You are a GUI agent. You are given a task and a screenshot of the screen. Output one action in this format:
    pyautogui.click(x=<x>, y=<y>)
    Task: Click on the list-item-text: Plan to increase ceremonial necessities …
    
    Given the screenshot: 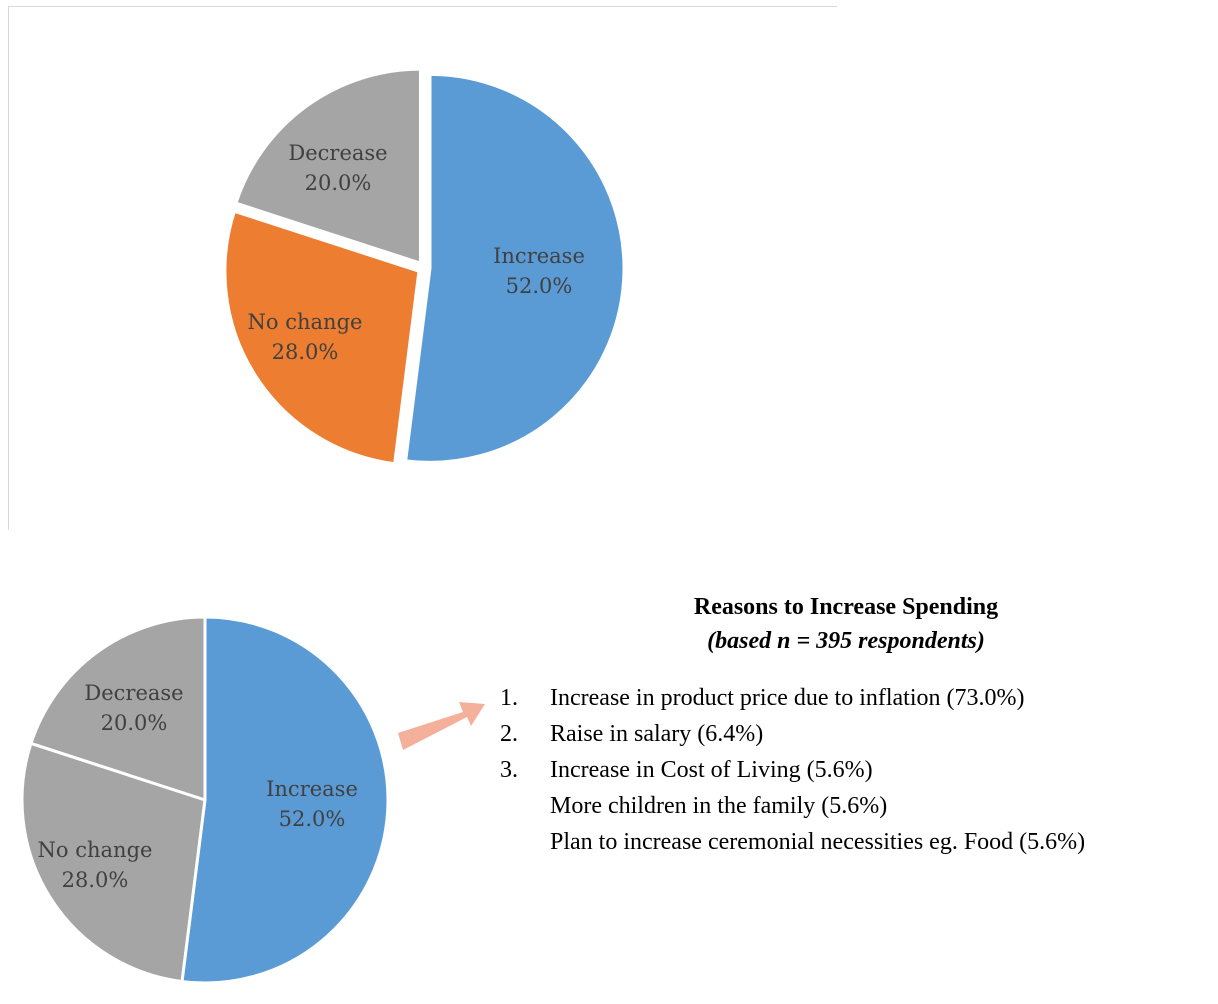 What is the action you would take?
    pyautogui.click(x=818, y=842)
    